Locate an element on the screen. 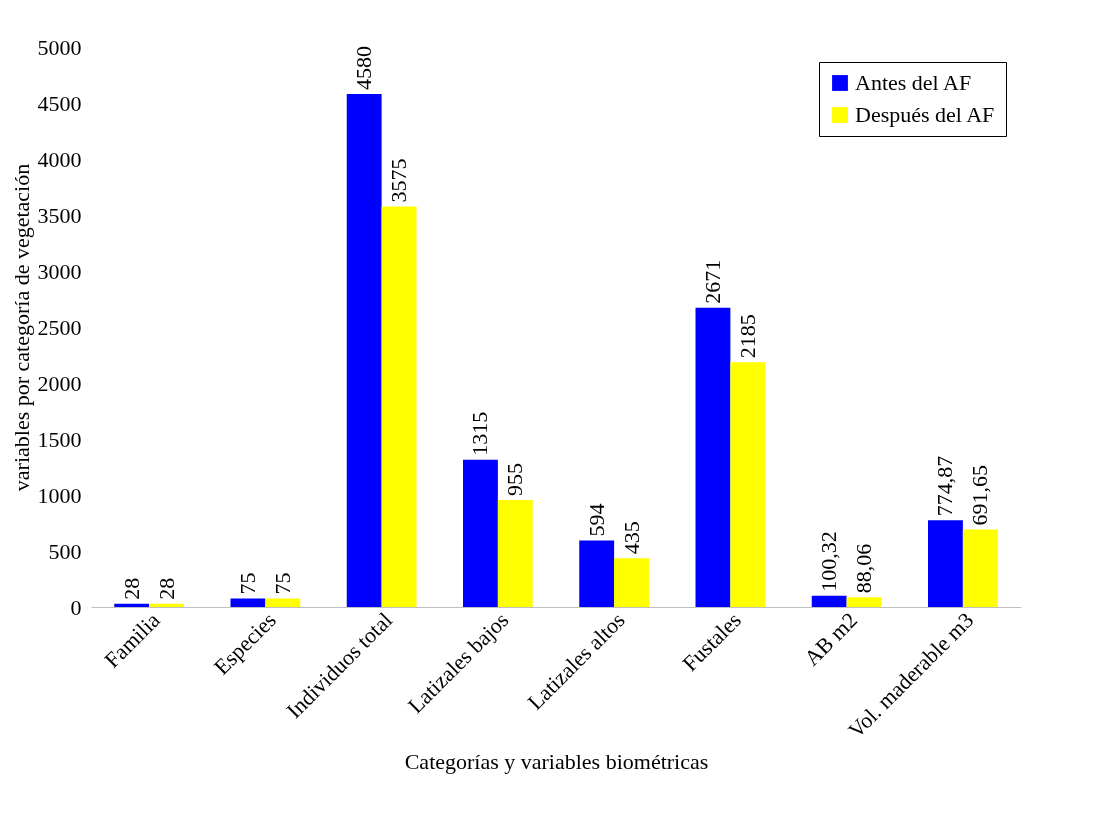  y-tick-label: 2500 is located at coordinates (59, 327).